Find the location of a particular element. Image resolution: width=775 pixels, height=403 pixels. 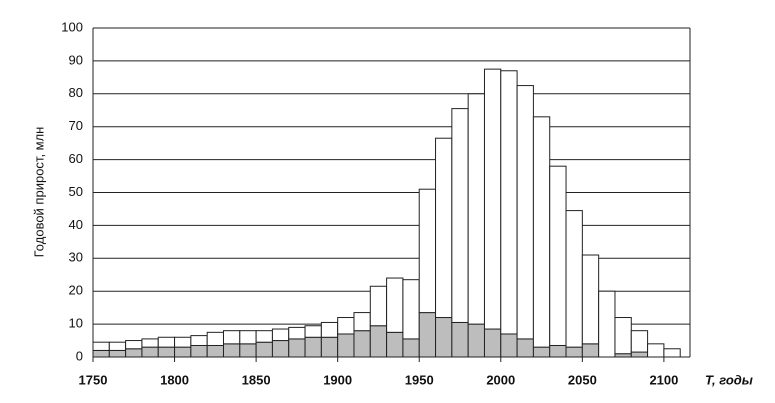

x-tick-label: 1850 is located at coordinates (256, 379).